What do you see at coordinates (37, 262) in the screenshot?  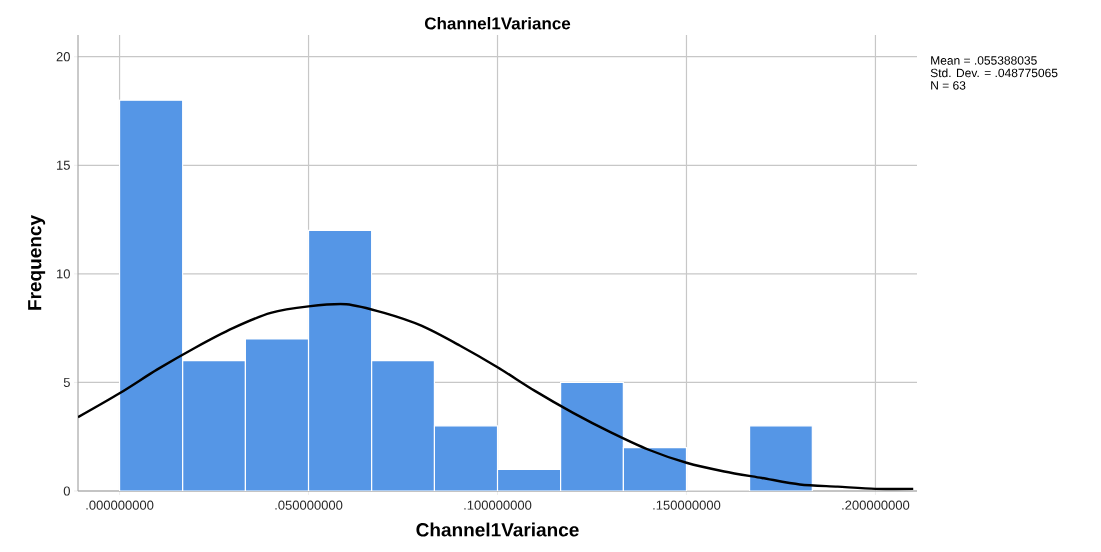 I see `y-axis-title: Frequency` at bounding box center [37, 262].